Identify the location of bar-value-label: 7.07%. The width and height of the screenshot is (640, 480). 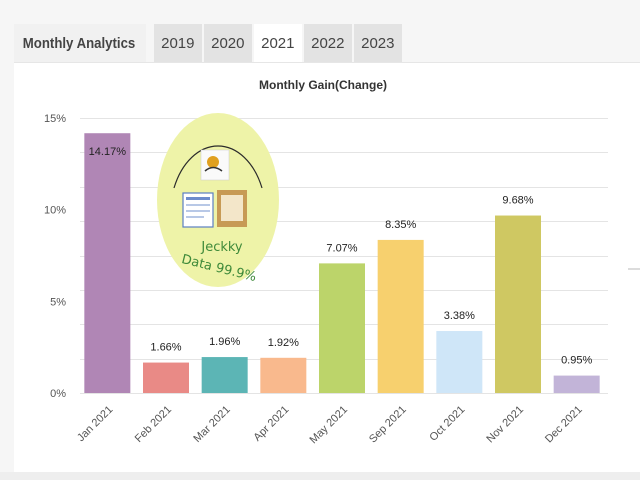
(341, 248).